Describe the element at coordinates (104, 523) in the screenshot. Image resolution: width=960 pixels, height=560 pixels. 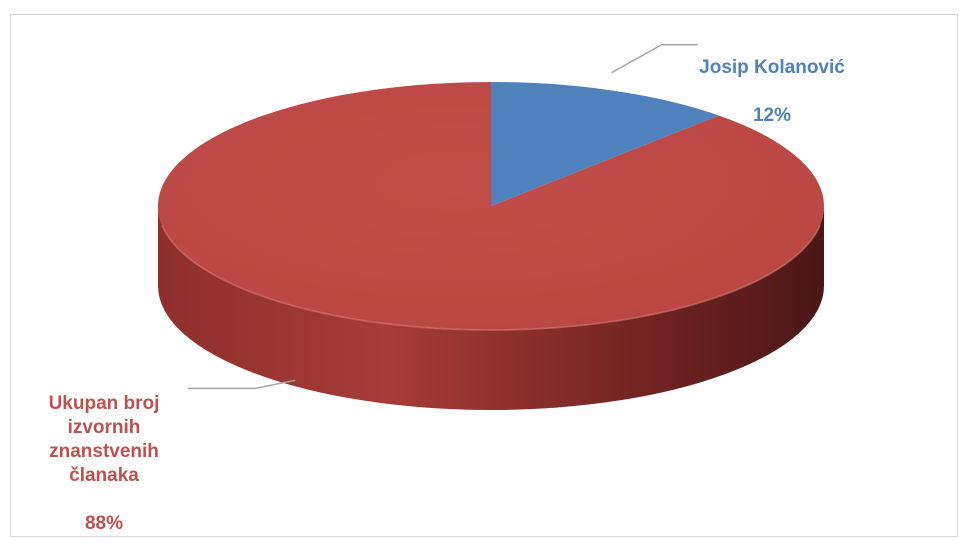
I see `data-label-percent: 88%` at that location.